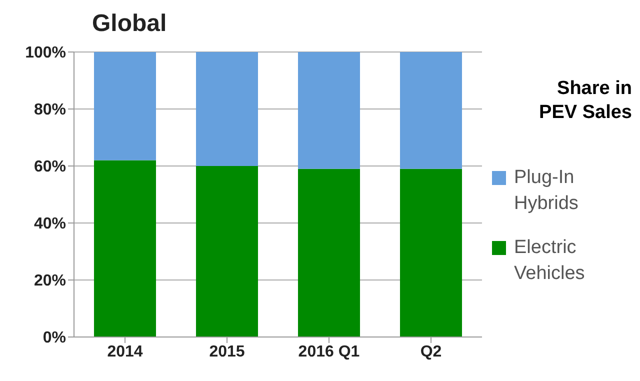  What do you see at coordinates (45, 53) in the screenshot?
I see `y-tick-label: 100%` at bounding box center [45, 53].